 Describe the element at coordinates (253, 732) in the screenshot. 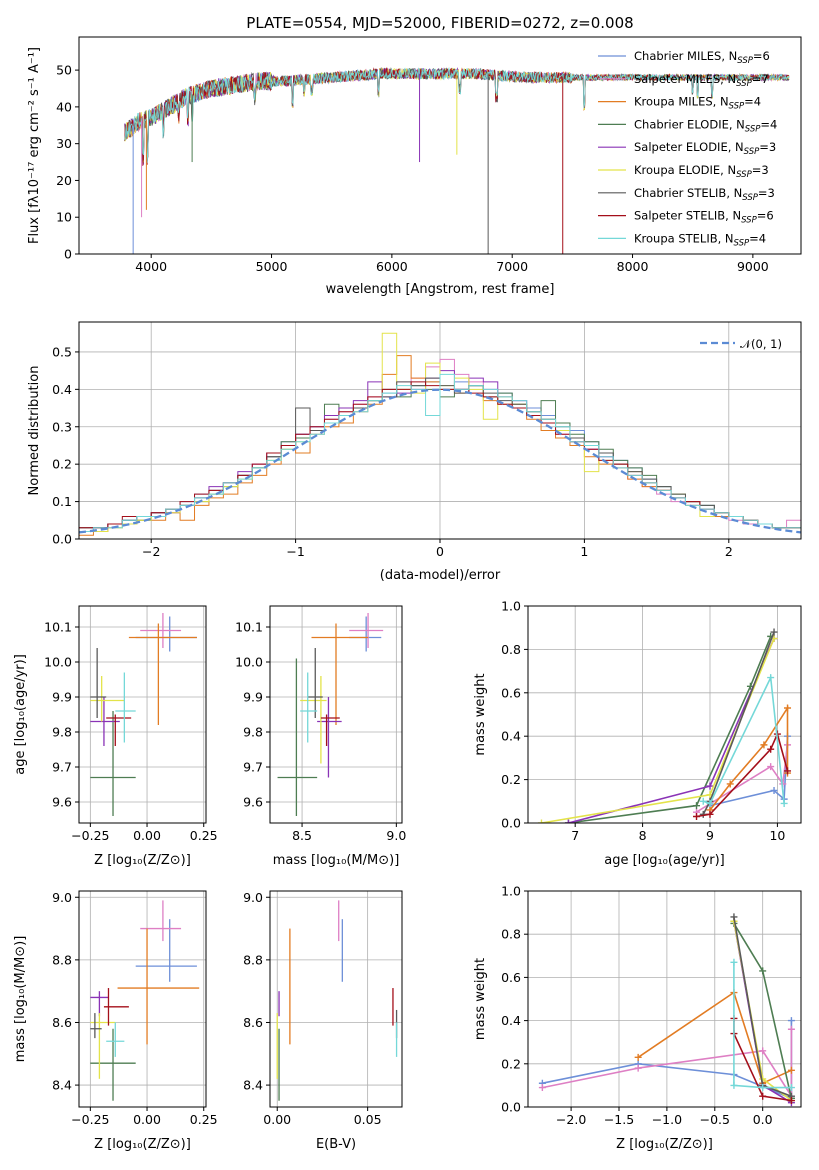

I see `y-tick-label: 9.8` at that location.